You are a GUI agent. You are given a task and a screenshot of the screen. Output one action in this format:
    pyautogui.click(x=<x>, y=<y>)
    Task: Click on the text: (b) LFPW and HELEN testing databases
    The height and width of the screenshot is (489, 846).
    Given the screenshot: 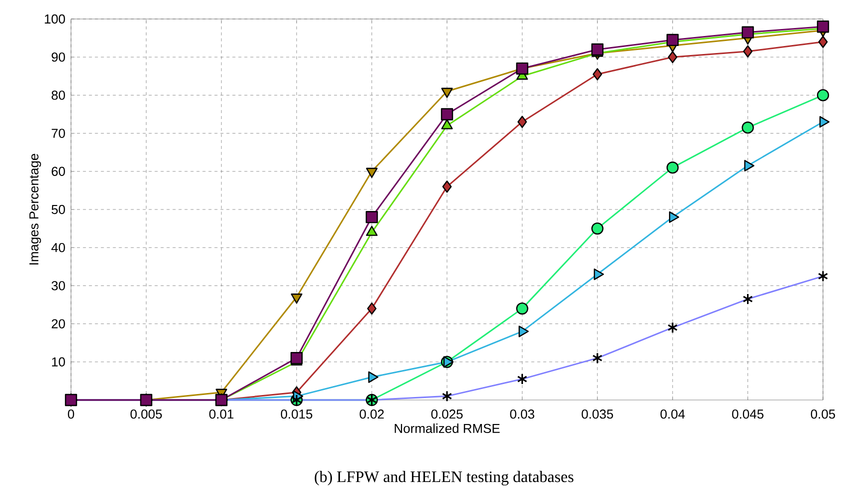 What is the action you would take?
    pyautogui.click(x=444, y=478)
    